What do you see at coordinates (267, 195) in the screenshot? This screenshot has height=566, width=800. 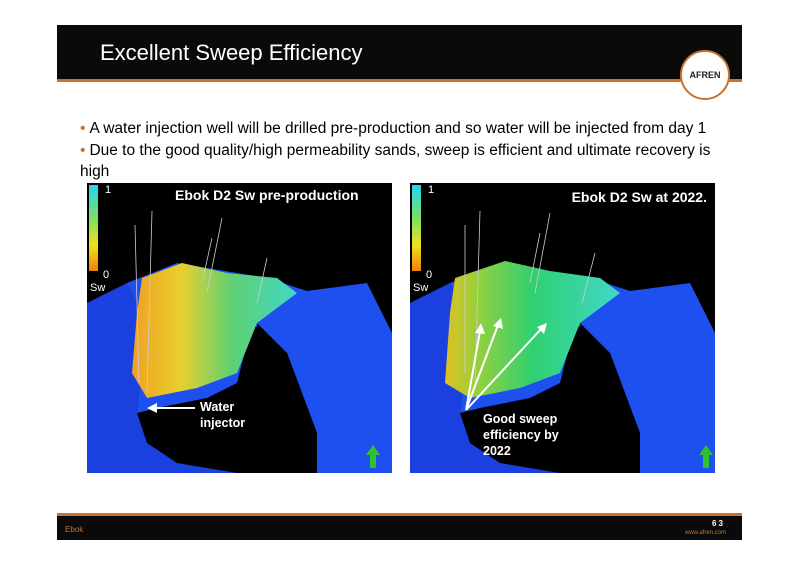 I see `panel-title: Ebok D2 Sw pre-production` at bounding box center [267, 195].